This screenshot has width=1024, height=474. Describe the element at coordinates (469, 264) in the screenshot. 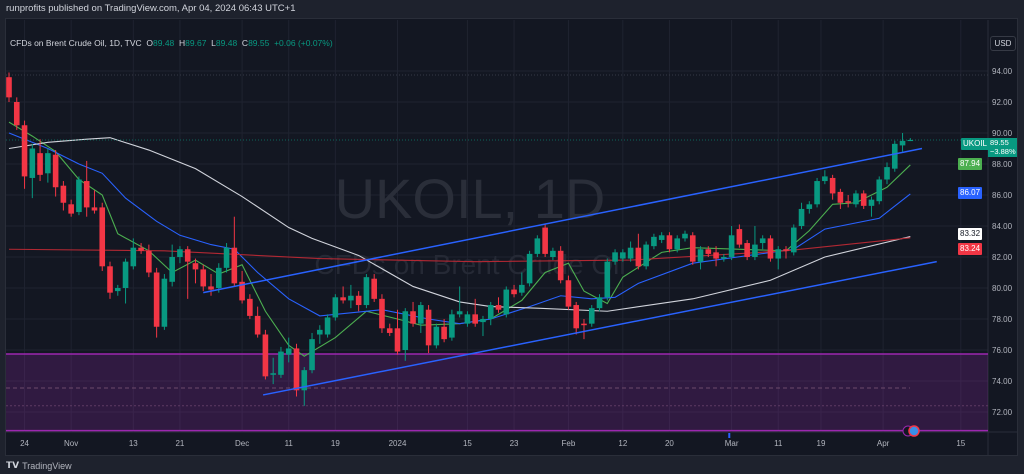

I see `watermark-subtitle: CFDs on Brent Crude Oil` at that location.